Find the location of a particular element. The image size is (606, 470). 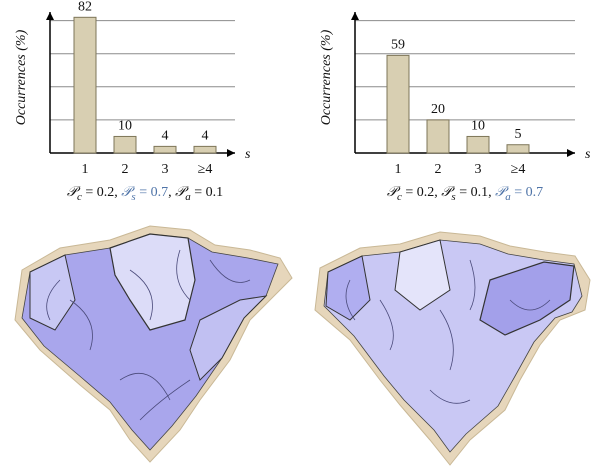

caption: 𝒫c = 0.2, 𝒫s = 0.7, 𝒫a = 0.1 is located at coordinates (145, 193).